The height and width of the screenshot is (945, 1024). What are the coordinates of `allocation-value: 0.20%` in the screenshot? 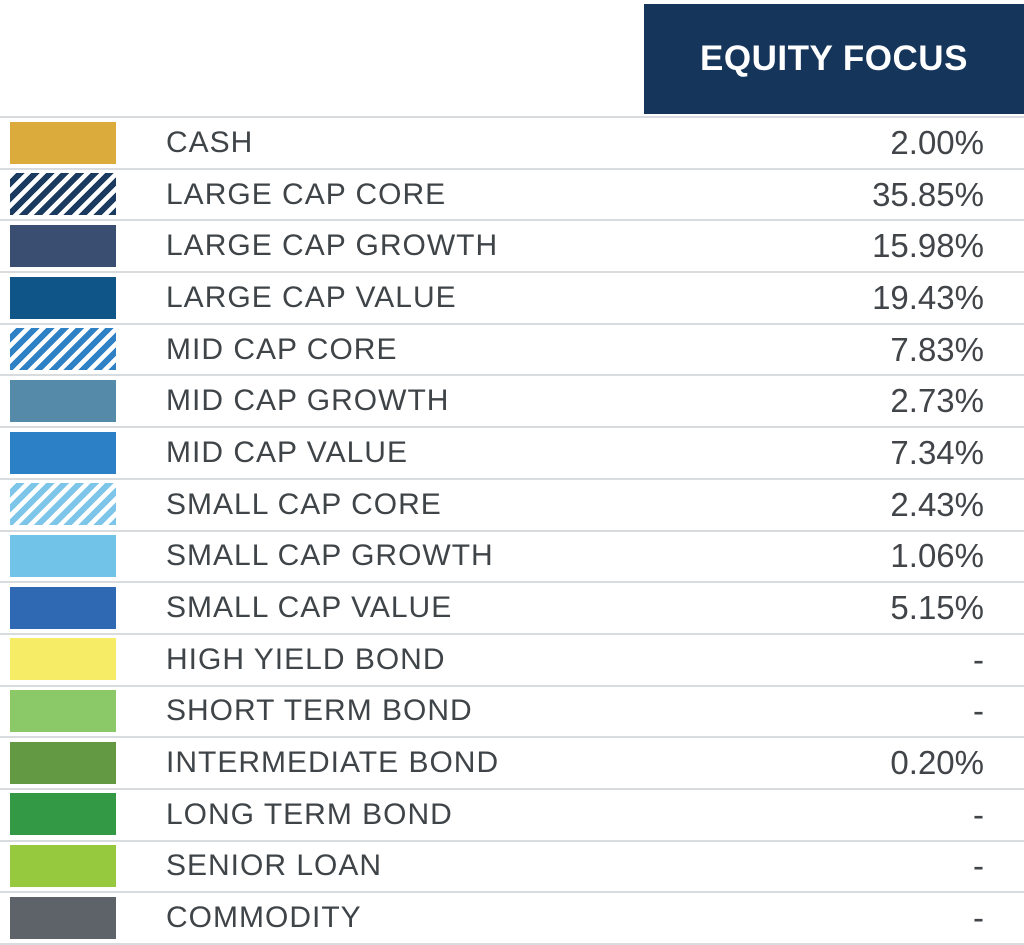 It's located at (937, 763).